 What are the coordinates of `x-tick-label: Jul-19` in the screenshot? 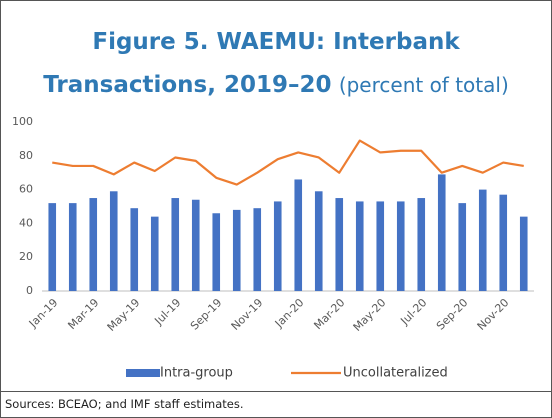 It's located at (167, 312).